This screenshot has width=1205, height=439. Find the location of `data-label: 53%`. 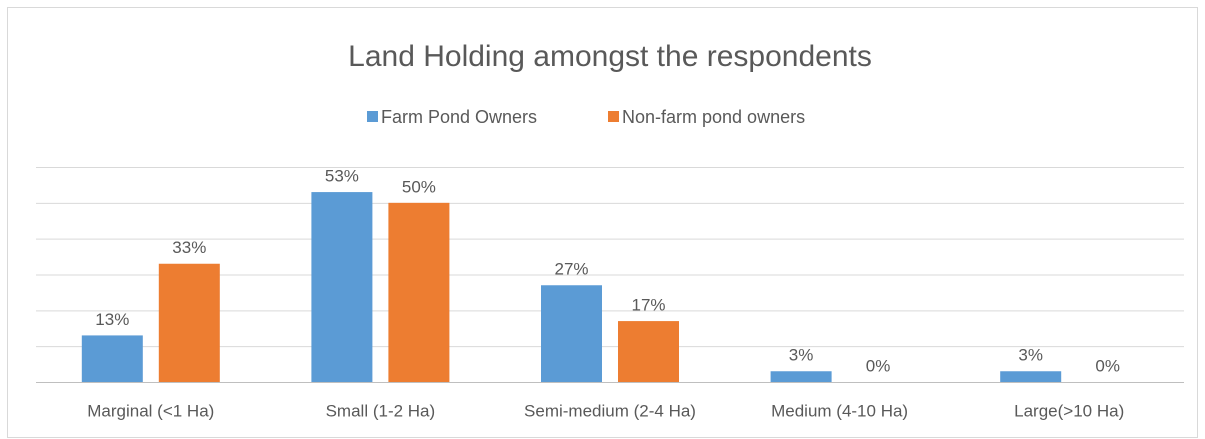

data-label: 53% is located at coordinates (342, 176).